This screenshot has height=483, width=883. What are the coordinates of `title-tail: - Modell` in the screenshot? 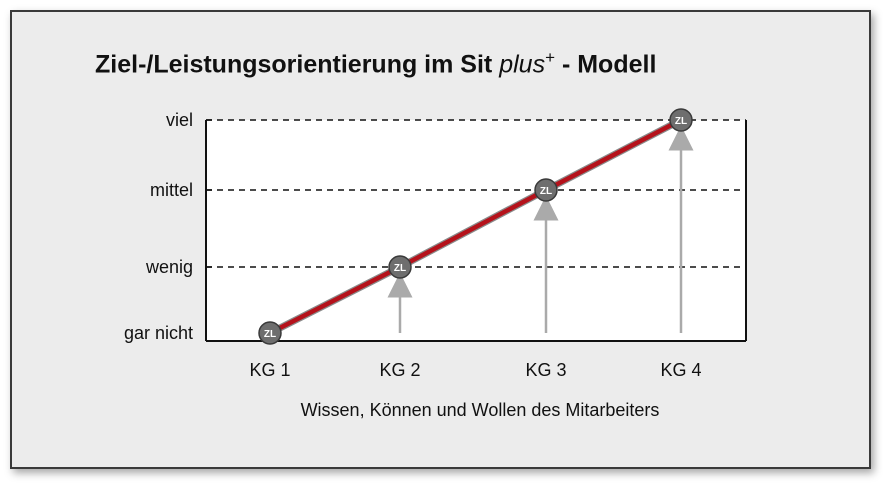 It's located at (606, 64).